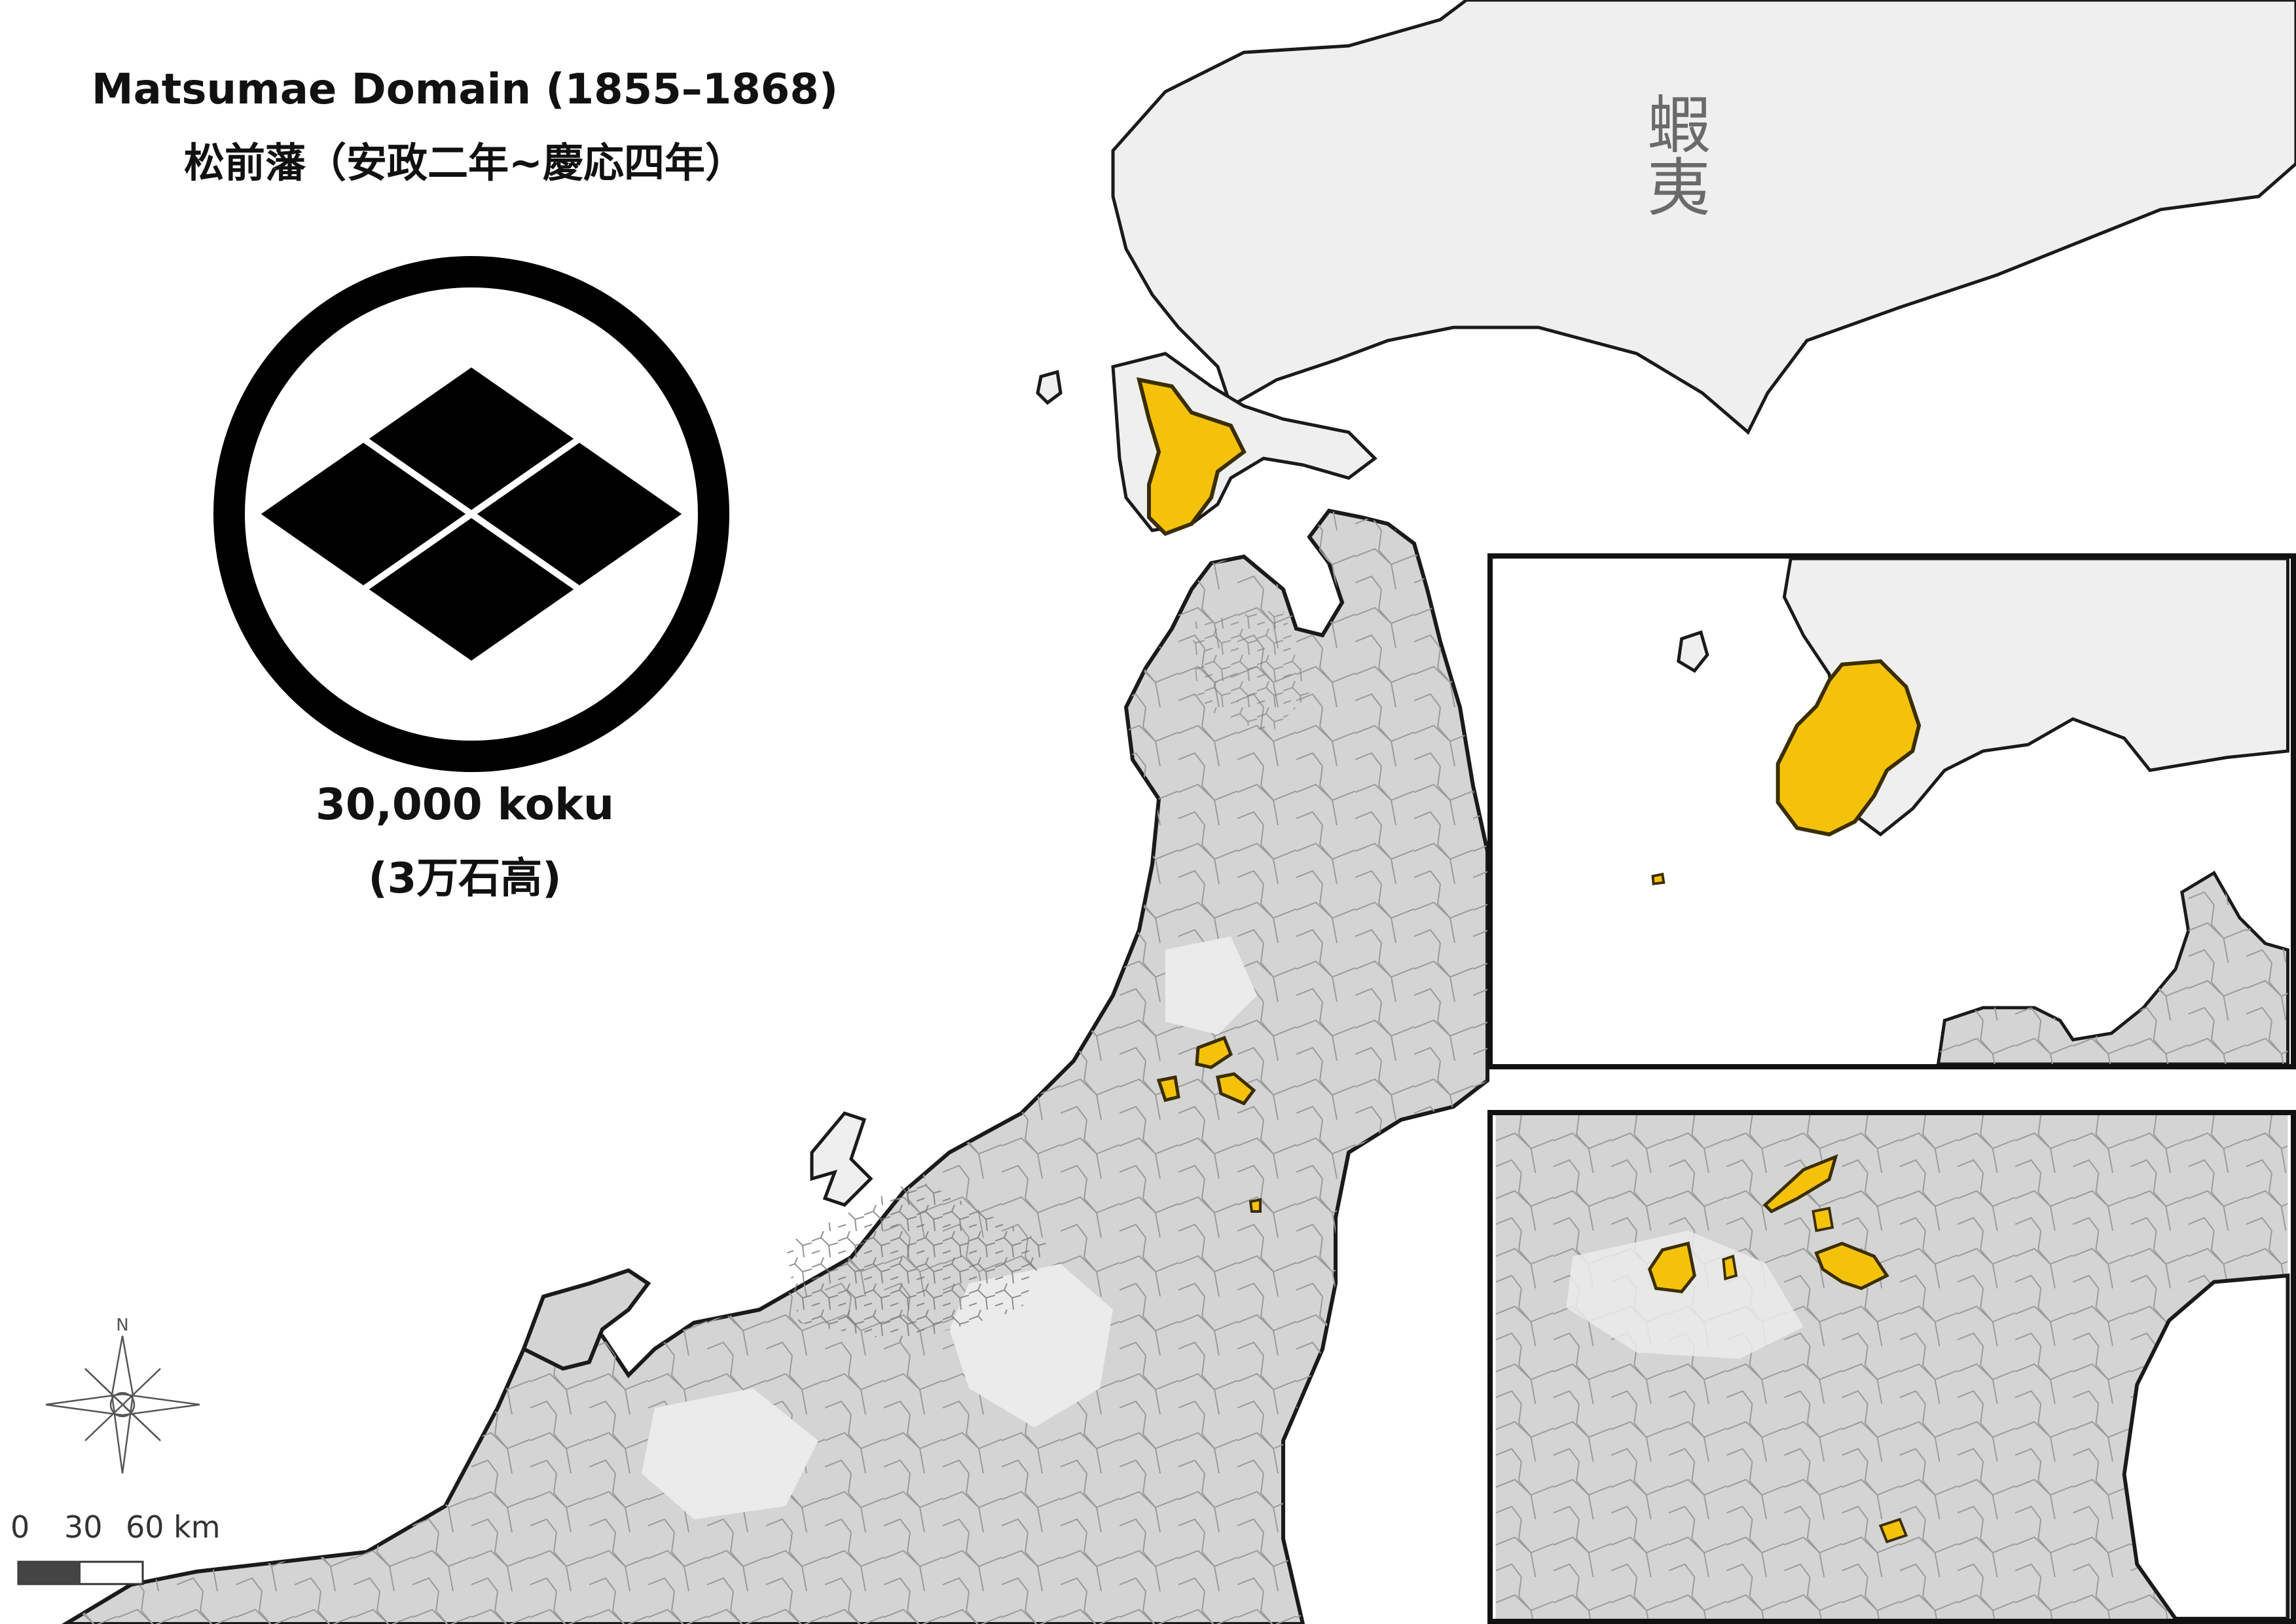 The image size is (2296, 1624). What do you see at coordinates (465, 163) in the screenshot?
I see `map-title-japanese: 松前藩（安政二年~慶応四年）` at bounding box center [465, 163].